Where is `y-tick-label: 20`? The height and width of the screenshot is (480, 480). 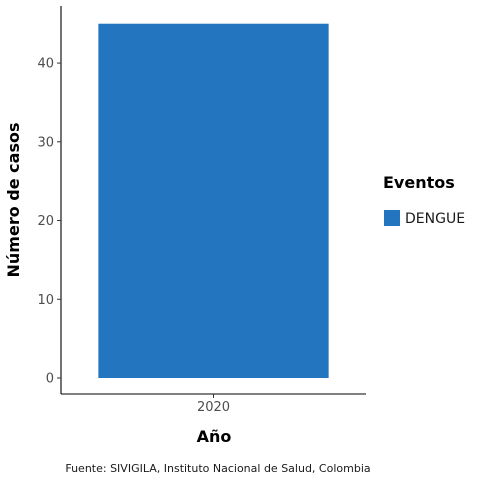
y-tick-label: 20 is located at coordinates (45, 221).